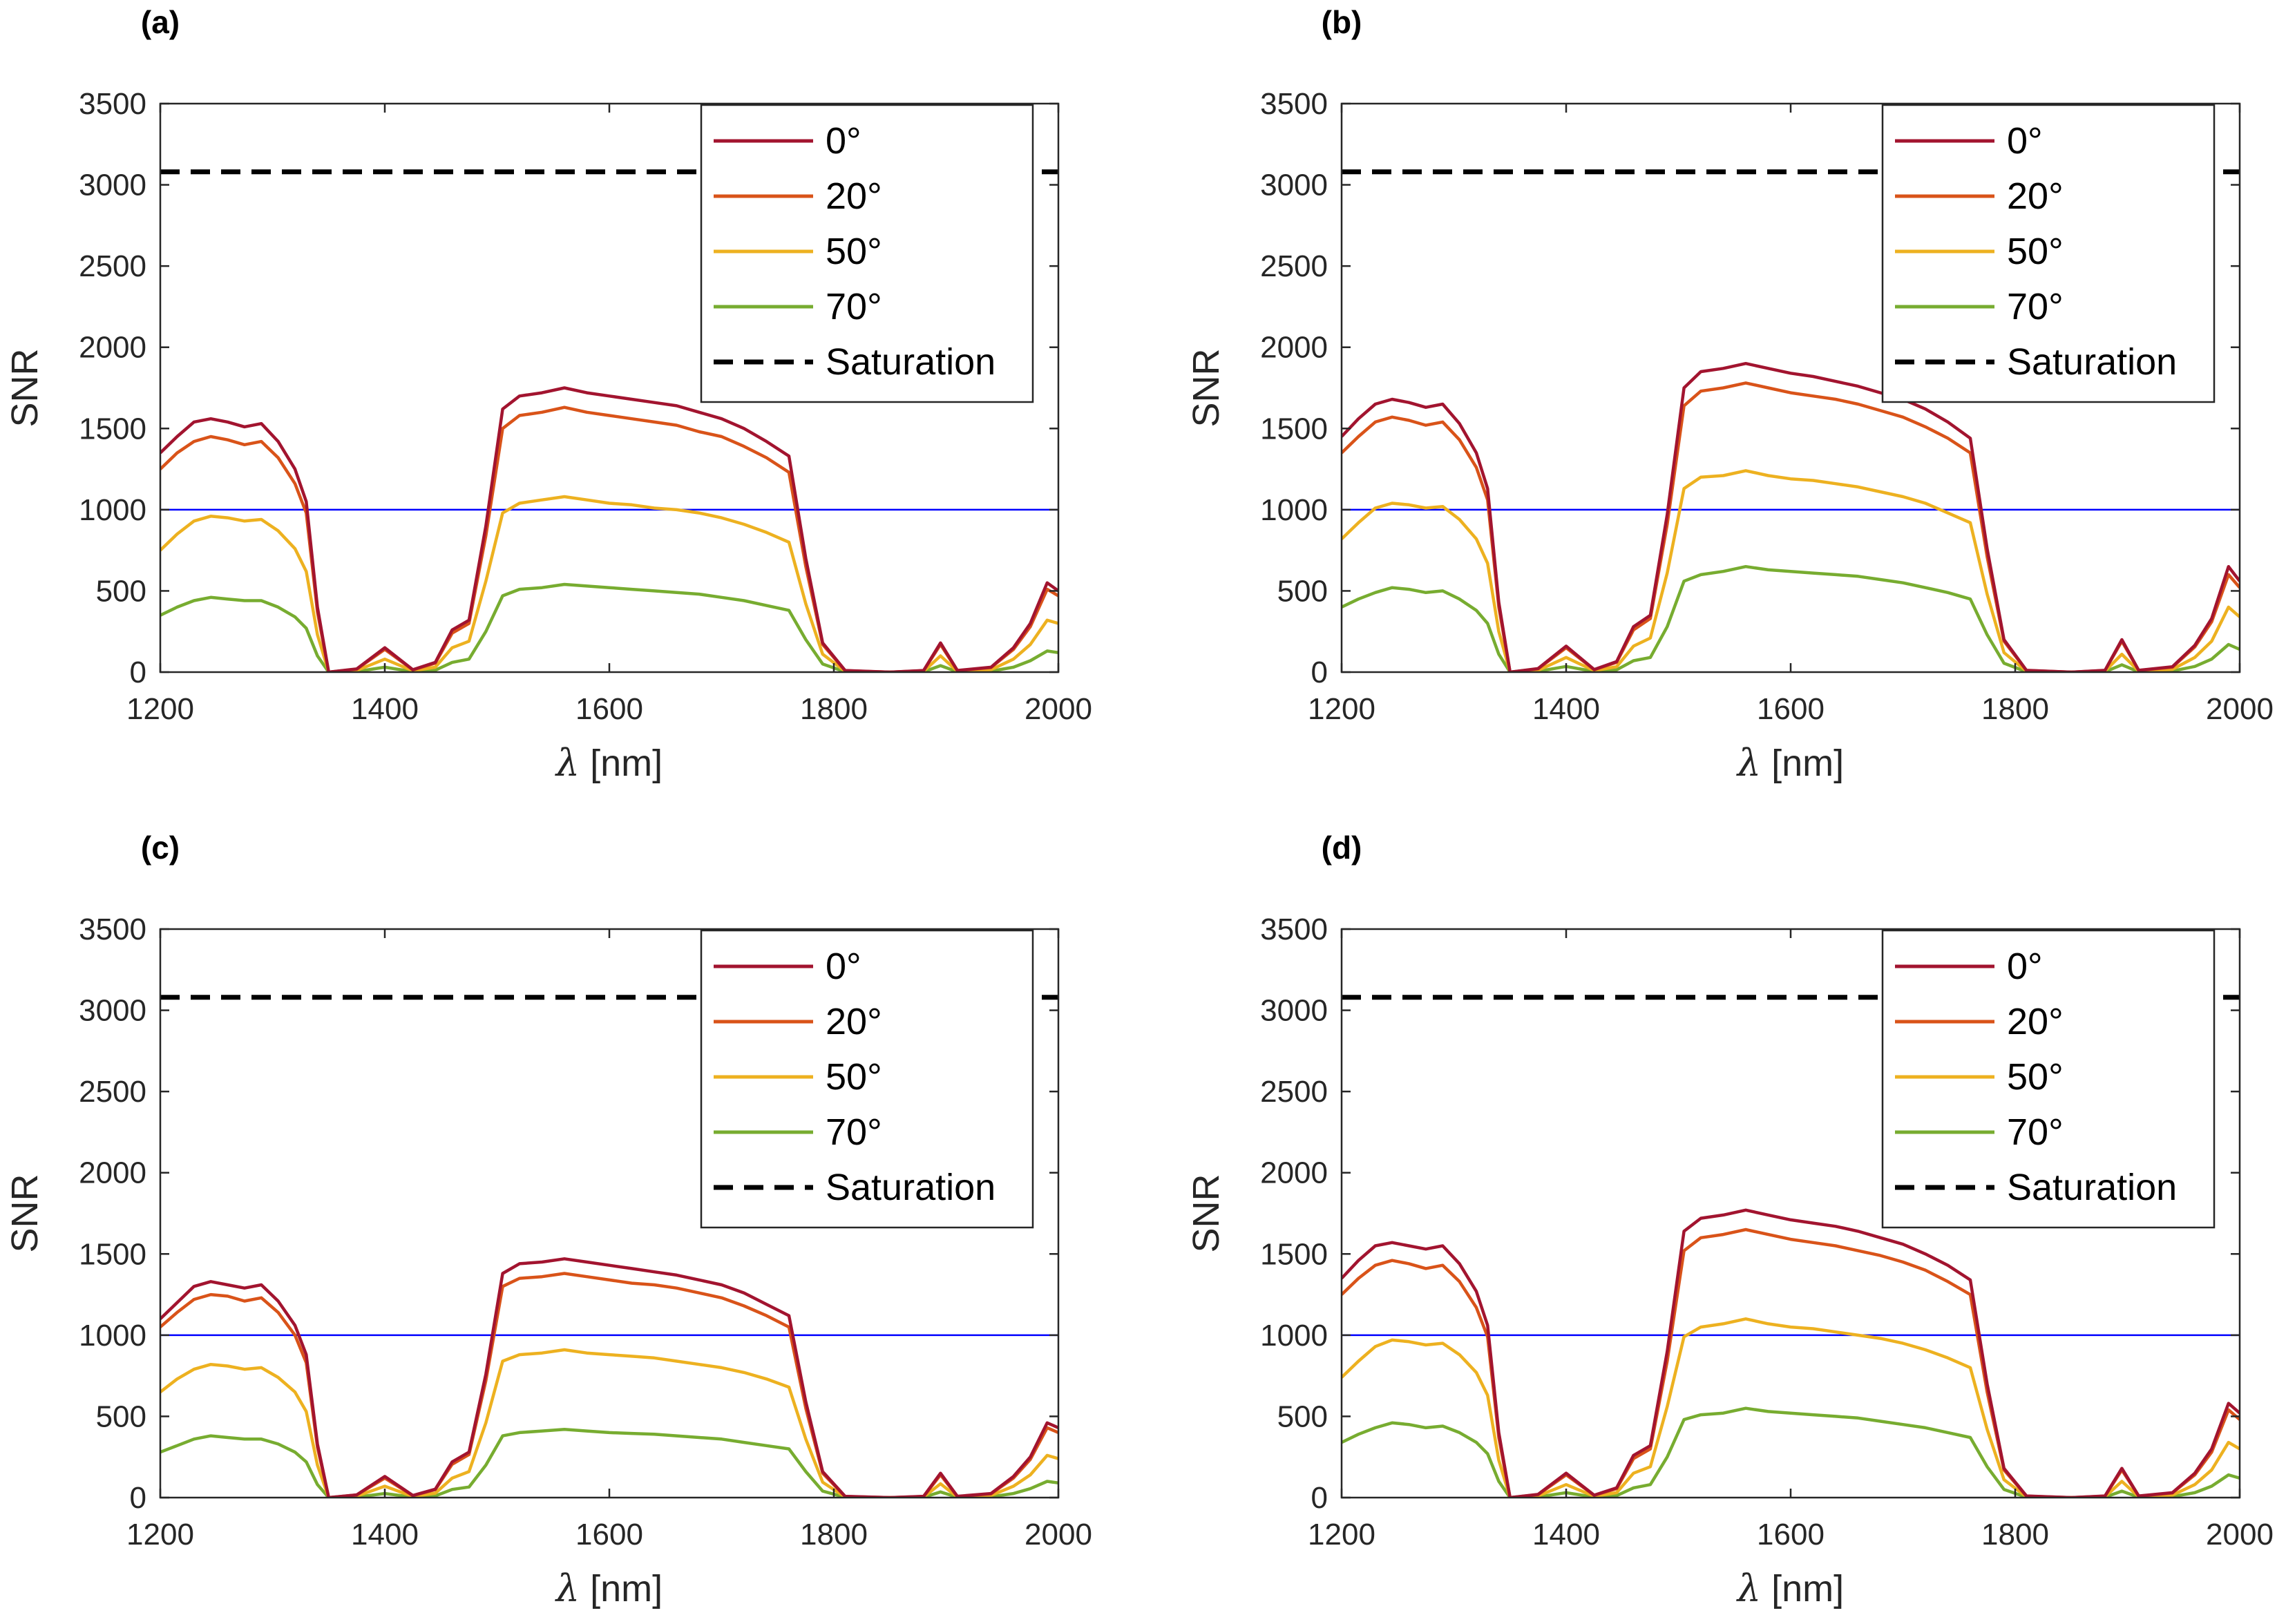 The image size is (2286, 1624). What do you see at coordinates (1342, 848) in the screenshot?
I see `panel-label: (d)` at bounding box center [1342, 848].